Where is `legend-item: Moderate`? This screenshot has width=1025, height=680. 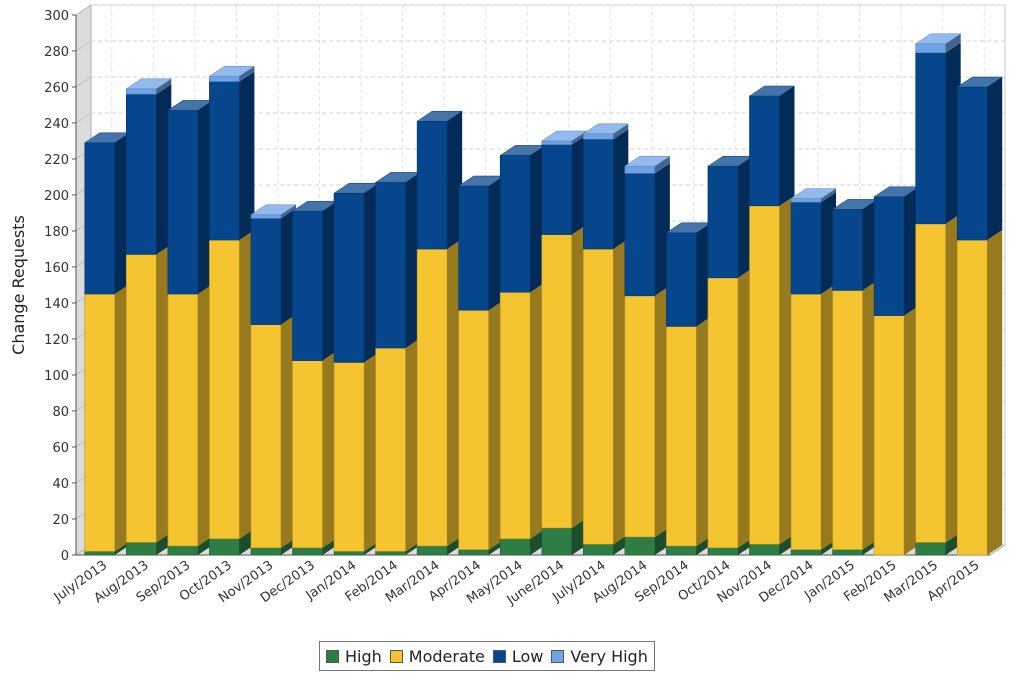 legend-item: Moderate is located at coordinates (437, 656).